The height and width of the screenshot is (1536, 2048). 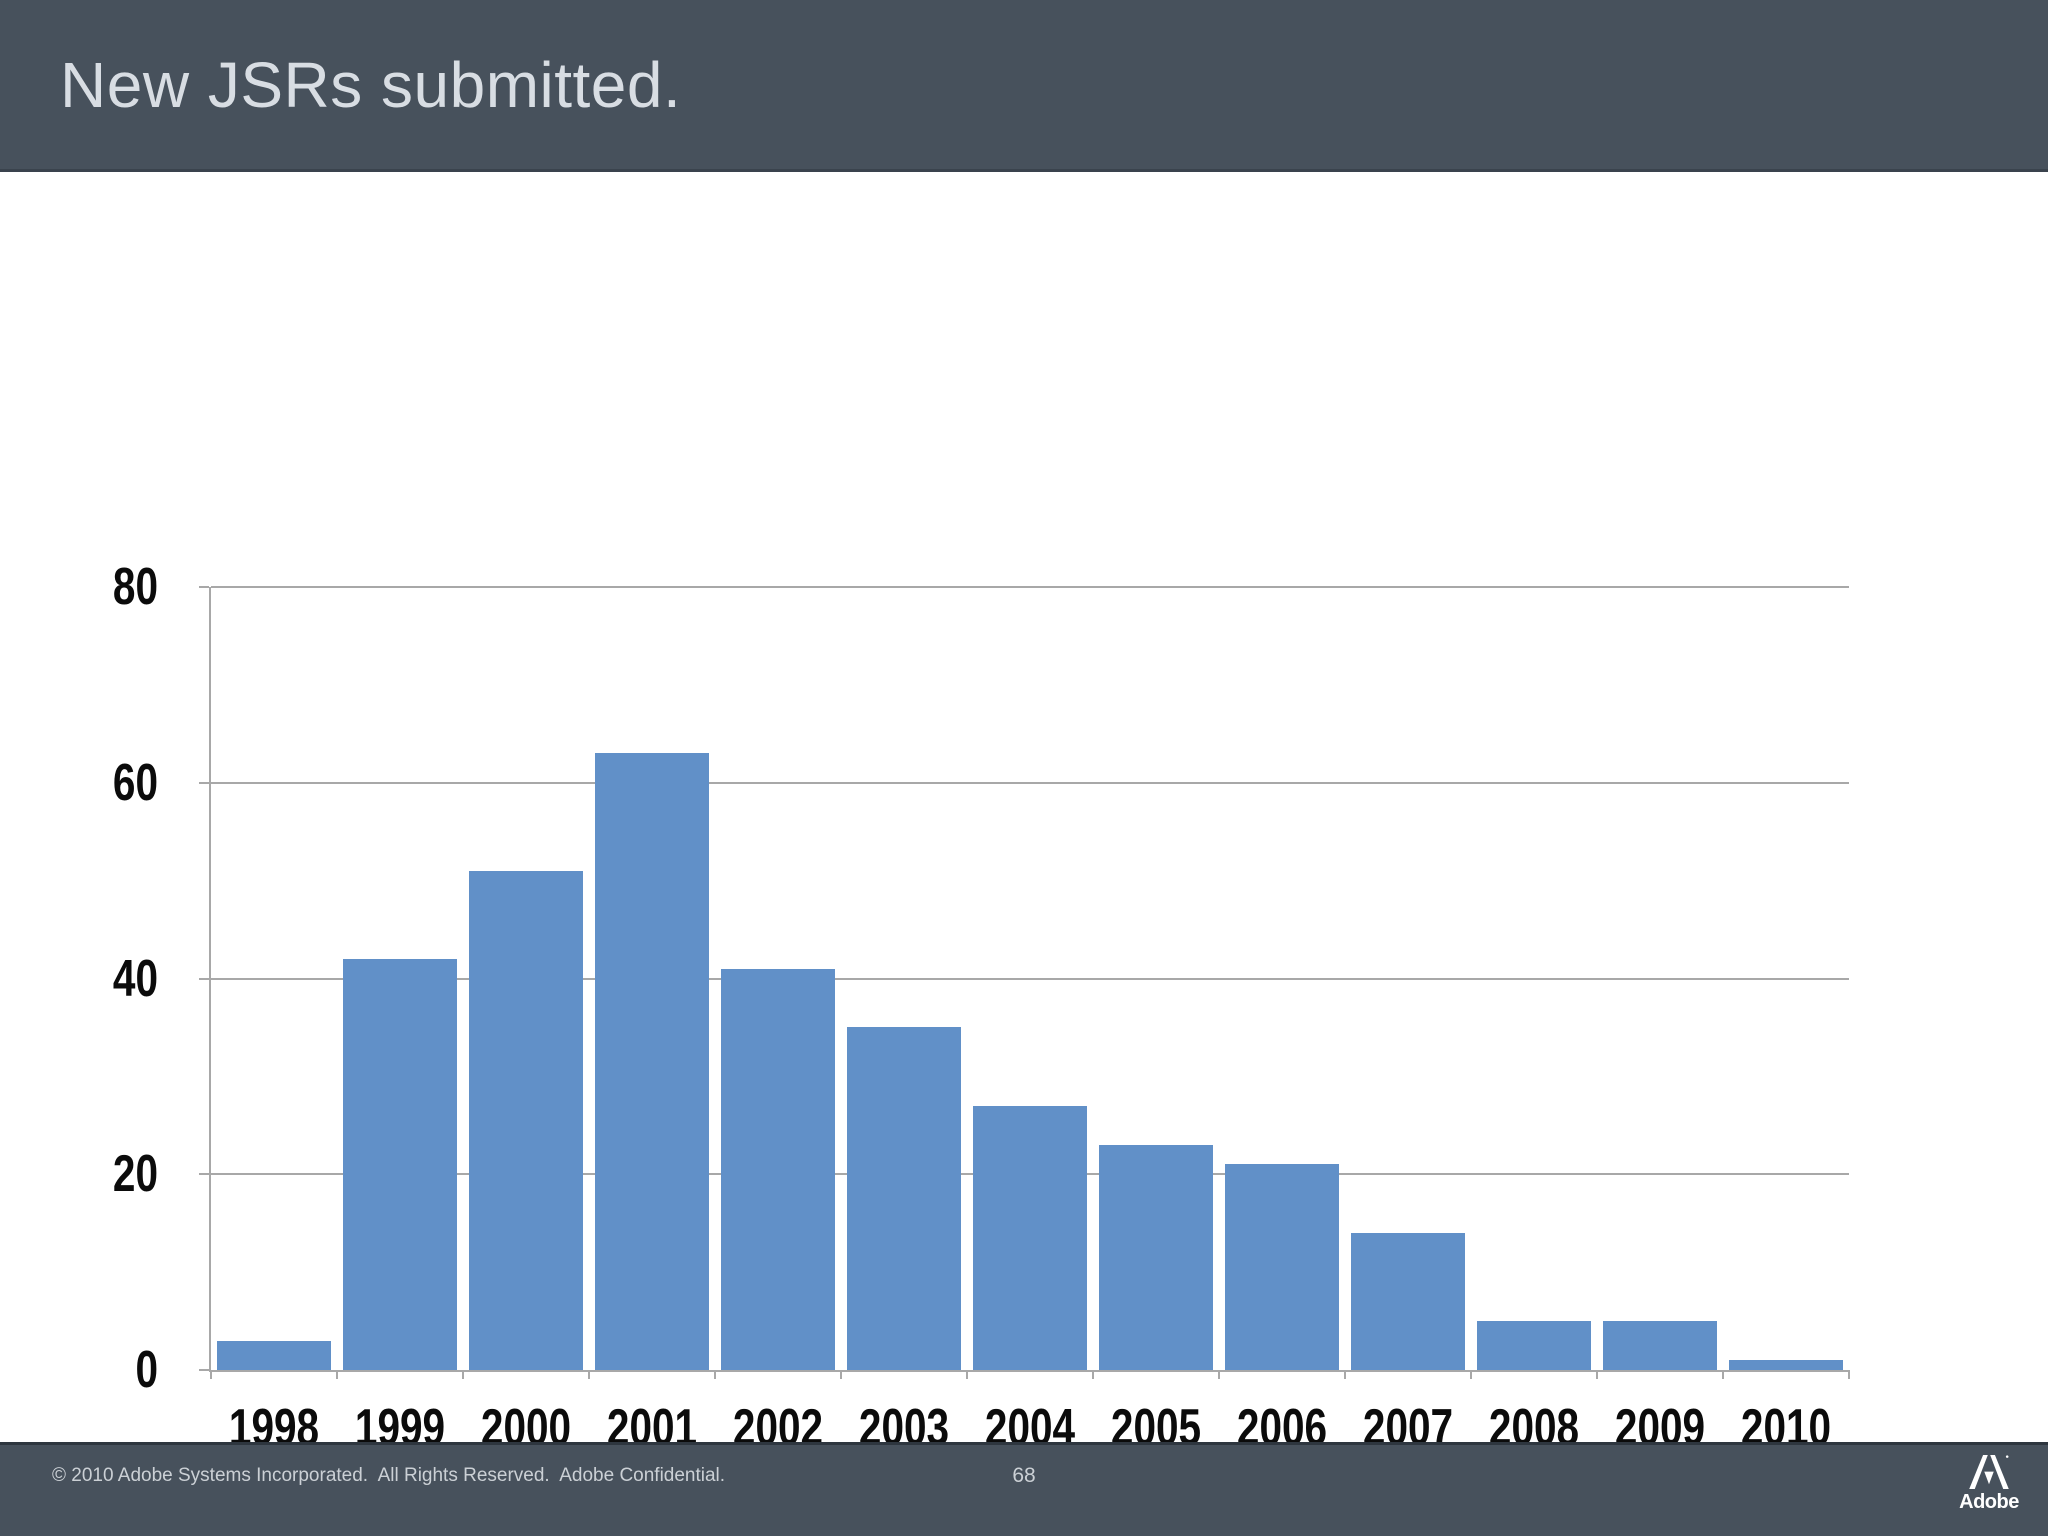 What do you see at coordinates (135, 782) in the screenshot?
I see `y-tick-label: 60` at bounding box center [135, 782].